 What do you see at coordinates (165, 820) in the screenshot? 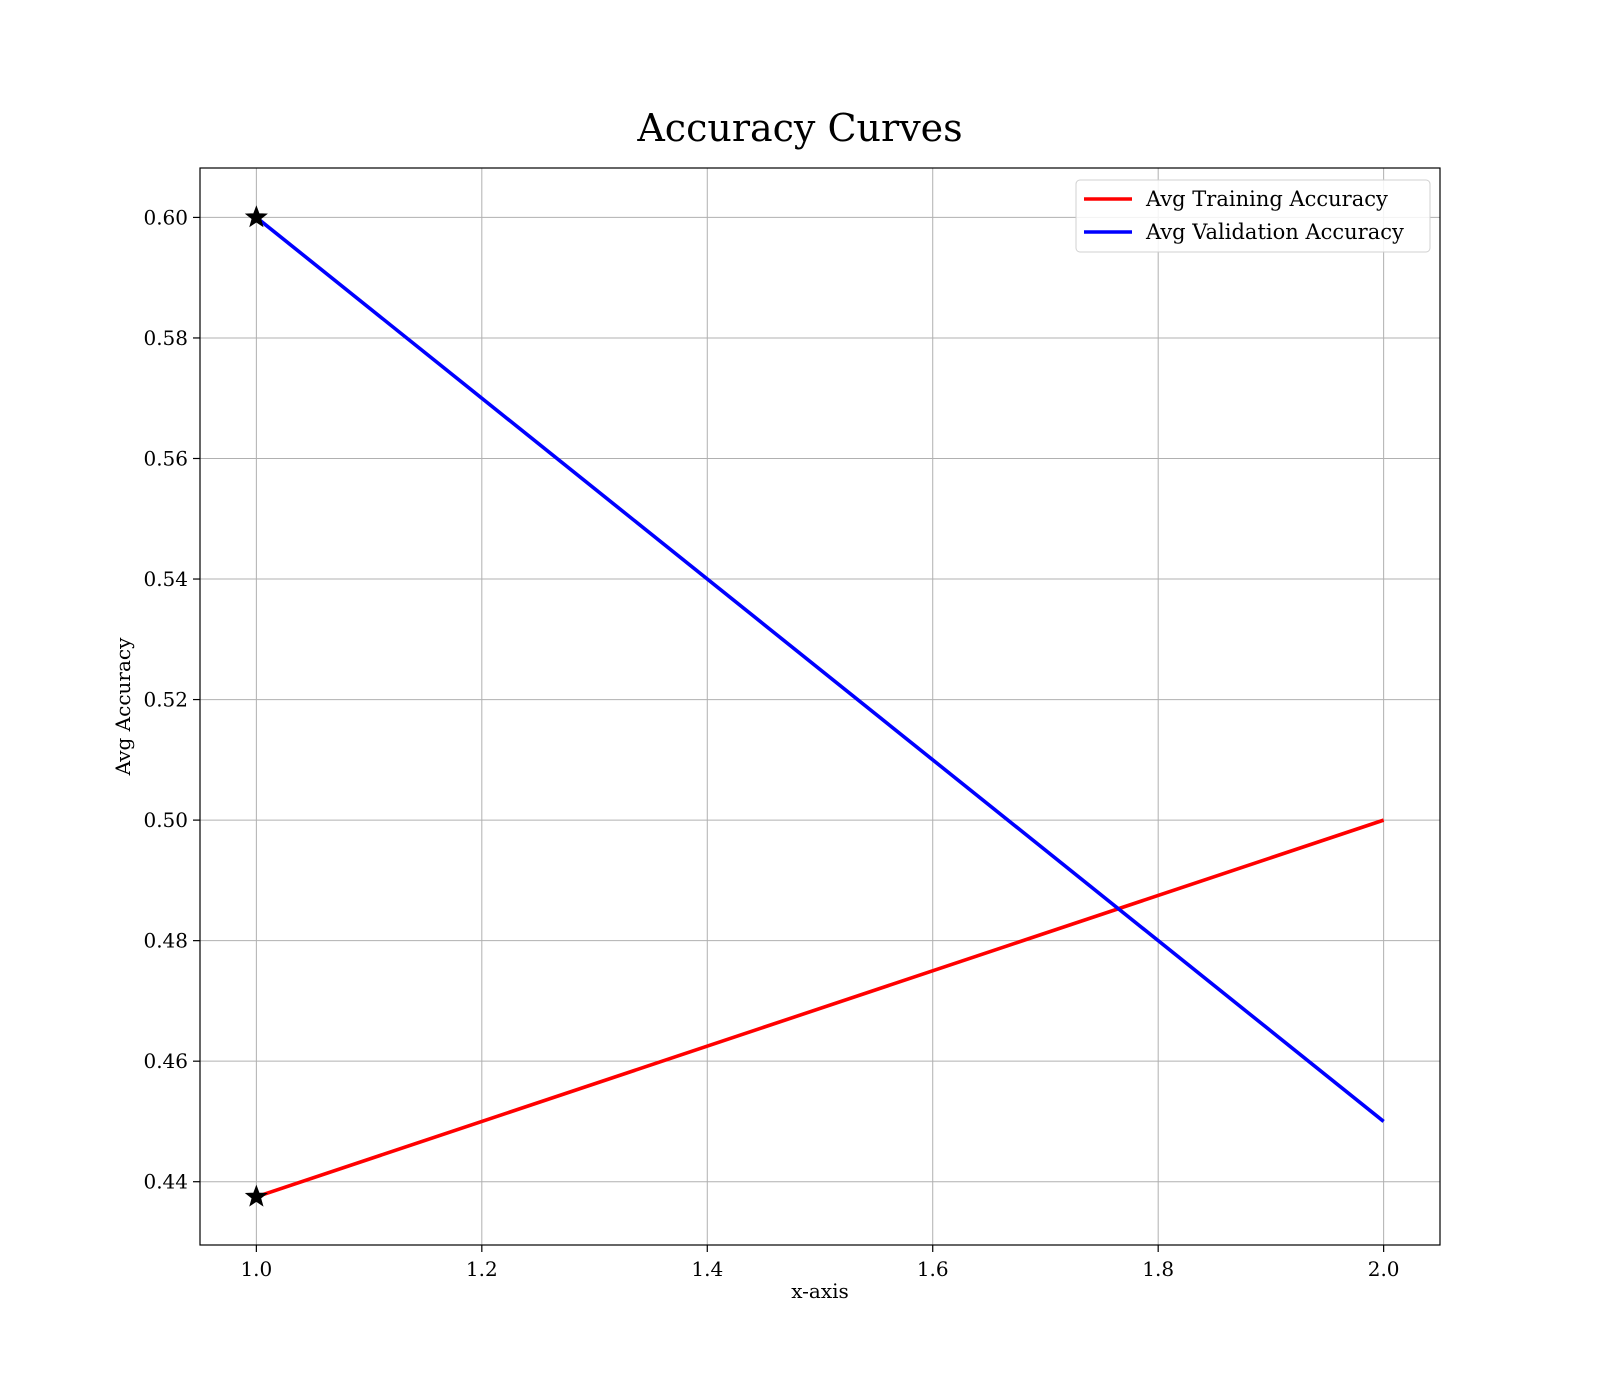
I see `y-tick-label: 0.50` at bounding box center [165, 820].